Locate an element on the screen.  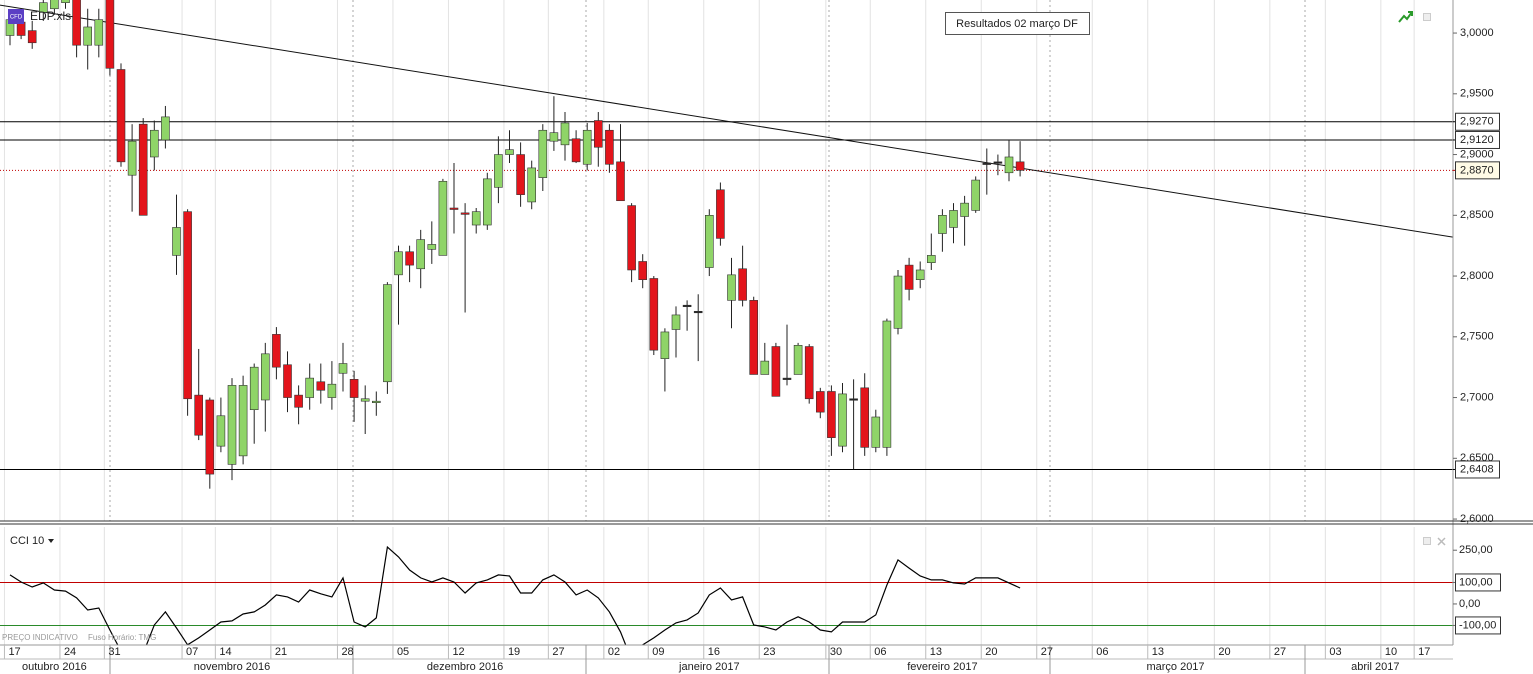
y-tick-label: 2,7500 is located at coordinates (1477, 337).